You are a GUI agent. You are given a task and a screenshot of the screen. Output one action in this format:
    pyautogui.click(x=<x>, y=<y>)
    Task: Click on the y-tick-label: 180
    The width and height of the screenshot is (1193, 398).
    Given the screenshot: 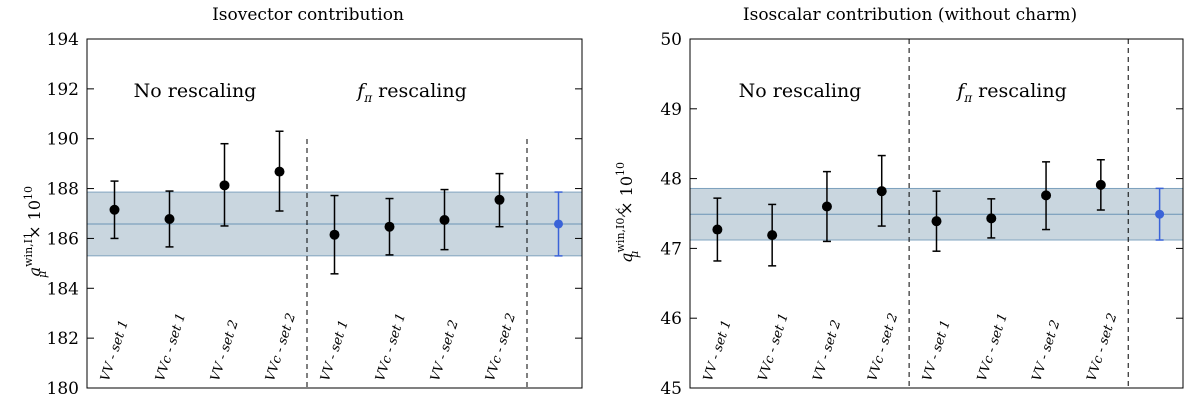 What is the action you would take?
    pyautogui.click(x=63, y=388)
    